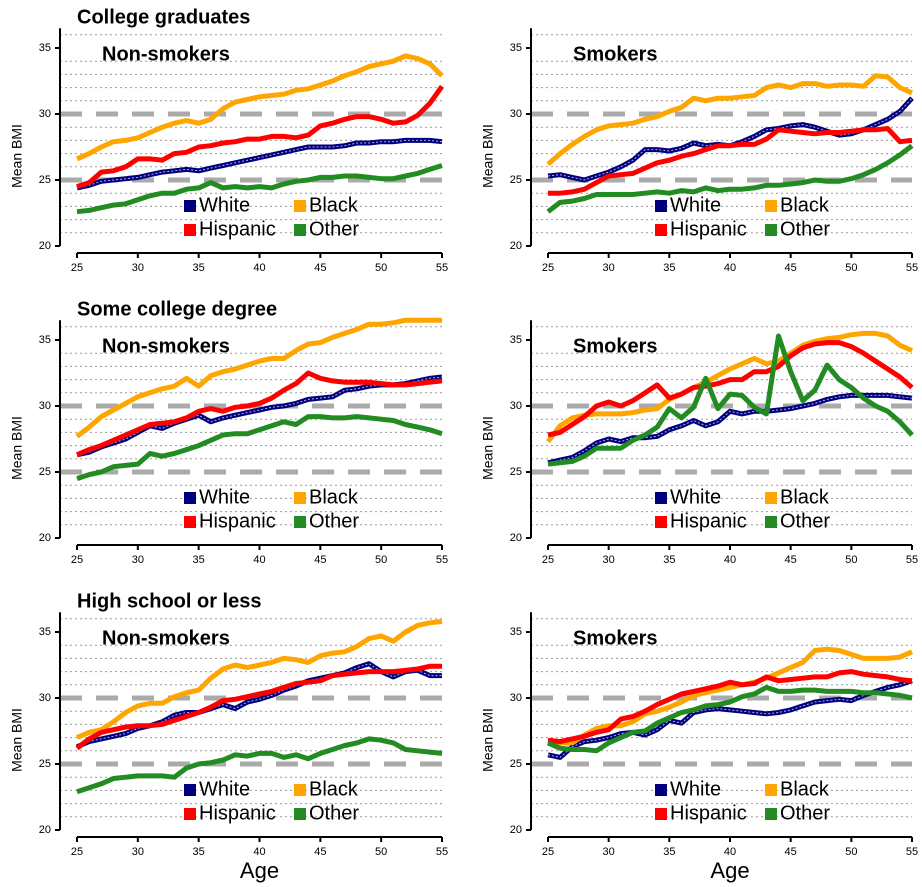 The width and height of the screenshot is (922, 887). Describe the element at coordinates (45, 472) in the screenshot. I see `y-tick-label: 25` at that location.